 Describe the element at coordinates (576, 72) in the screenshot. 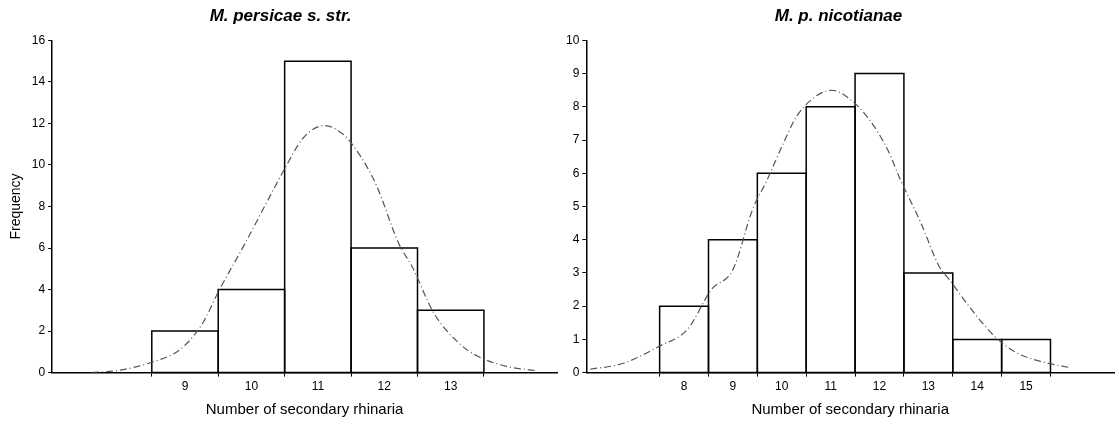

I see `y-tick-label: 9` at that location.